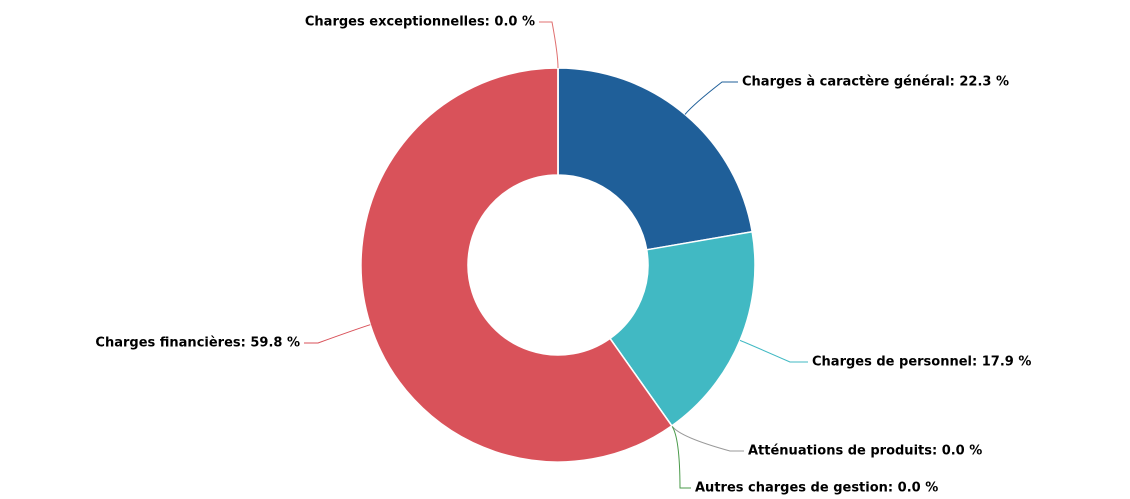 The image size is (1130, 499). Describe the element at coordinates (420, 22) in the screenshot. I see `data-label: Charges exceptionnelles: 0.0 %` at that location.